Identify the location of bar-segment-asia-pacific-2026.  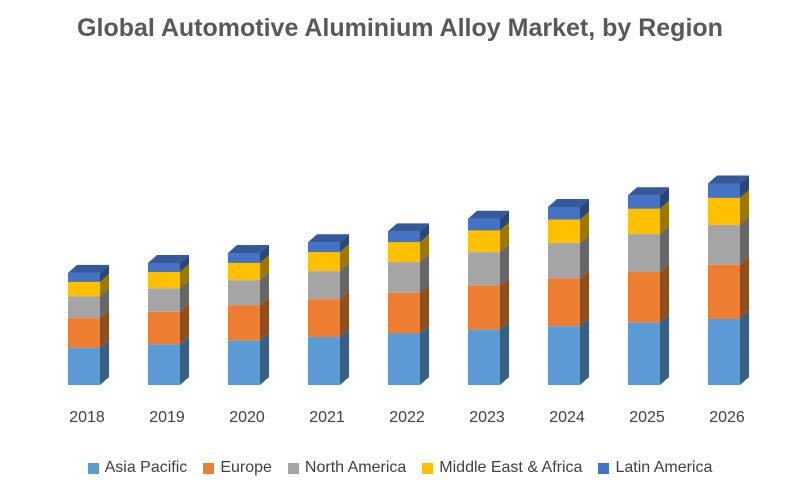
(728, 348).